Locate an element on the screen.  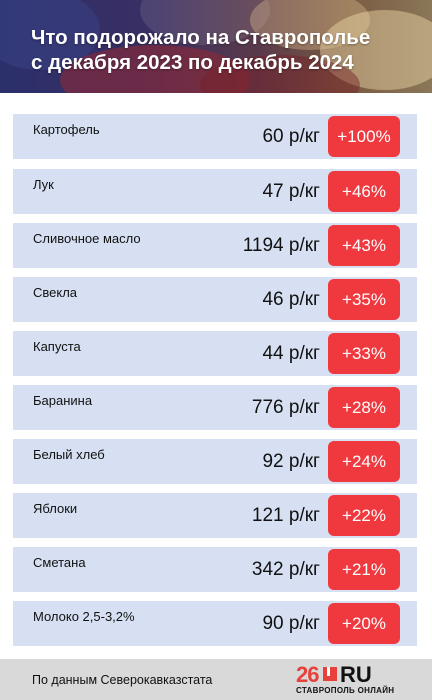
price-change-badge: +46% is located at coordinates (364, 191).